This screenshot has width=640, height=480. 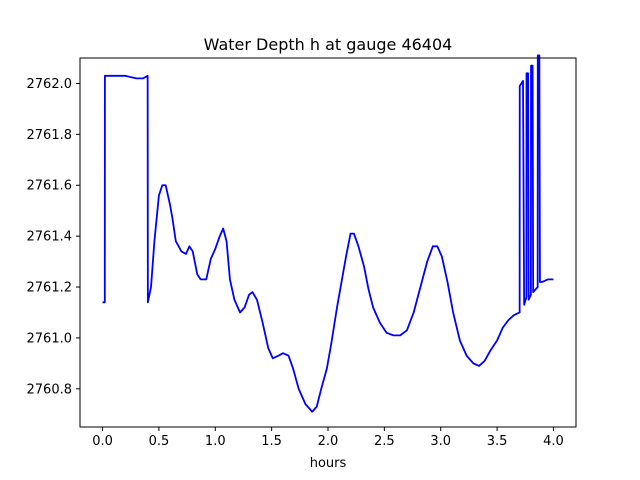 I want to click on y-tick-label: 2761.0, so click(x=50, y=338).